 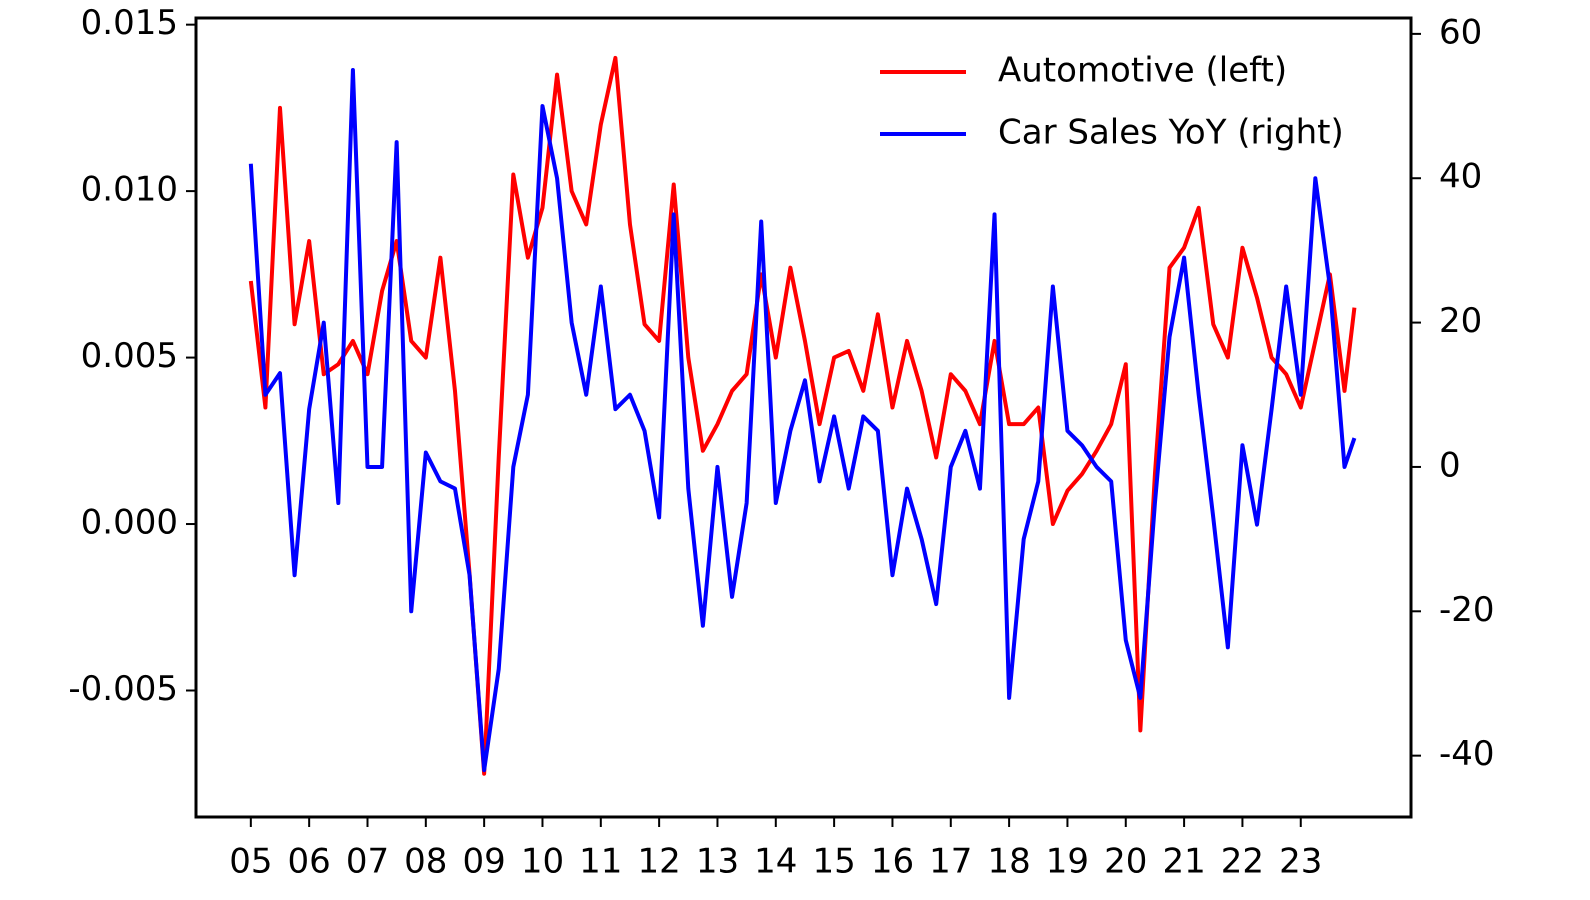 I want to click on x-tick-label: 22, so click(x=1242, y=862).